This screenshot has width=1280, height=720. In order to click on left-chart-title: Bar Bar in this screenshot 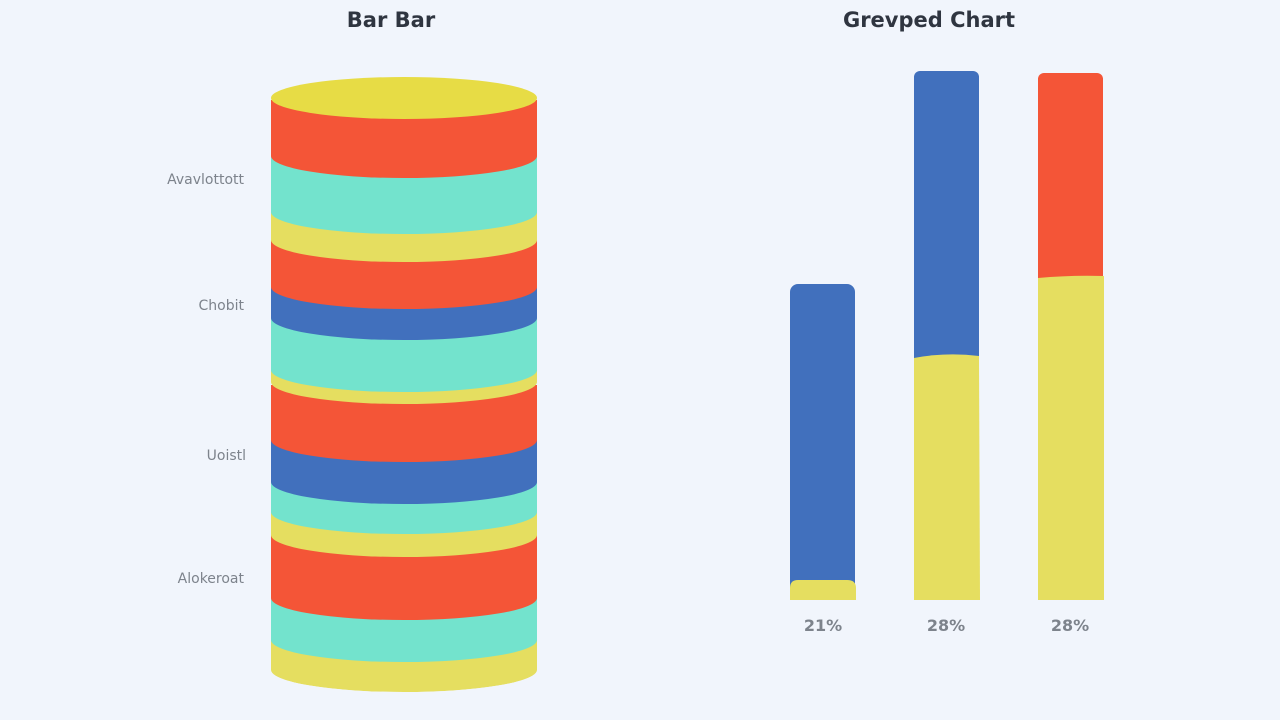, I will do `click(391, 20)`.